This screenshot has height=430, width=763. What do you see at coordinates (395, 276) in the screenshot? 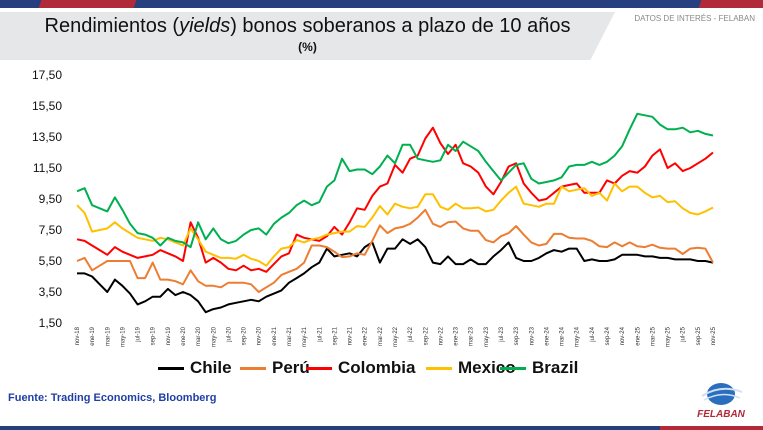
I see `series-line-chile` at bounding box center [395, 276].